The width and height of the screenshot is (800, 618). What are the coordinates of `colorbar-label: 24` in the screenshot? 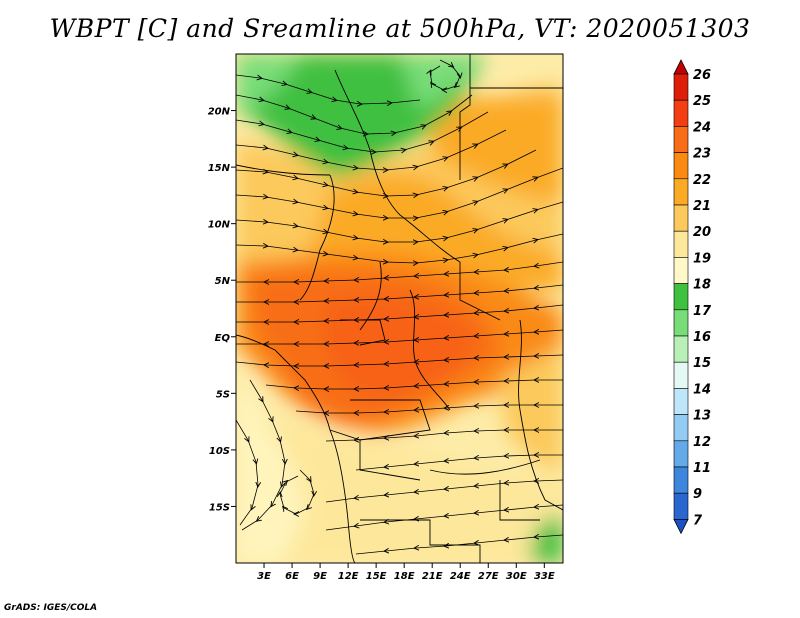 It's located at (702, 127).